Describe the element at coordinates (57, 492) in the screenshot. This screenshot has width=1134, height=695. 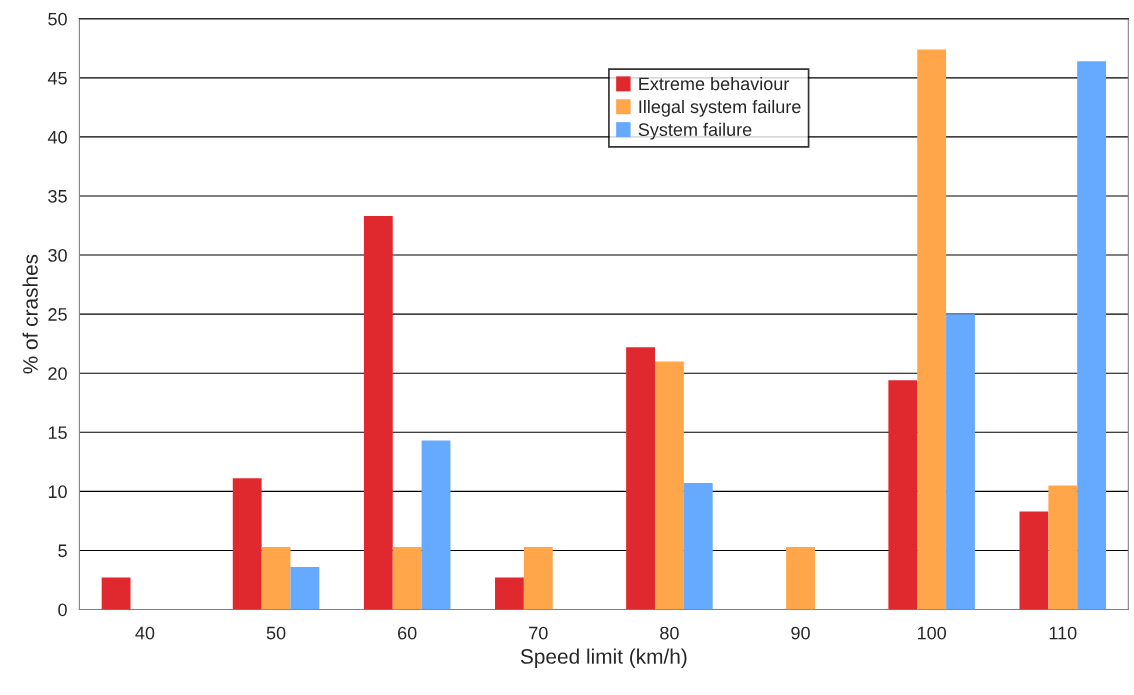
I see `y-tick-label: 10` at that location.